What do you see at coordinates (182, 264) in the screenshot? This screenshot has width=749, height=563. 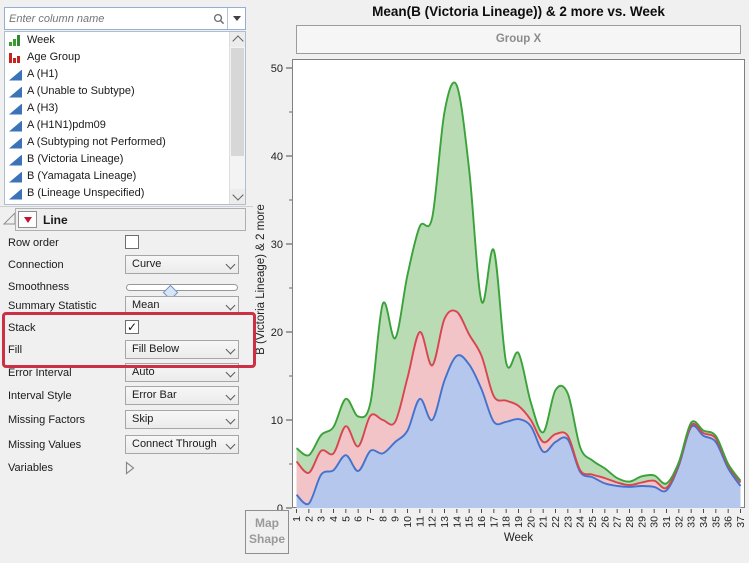 I see `connection-dropdown: Curve` at bounding box center [182, 264].